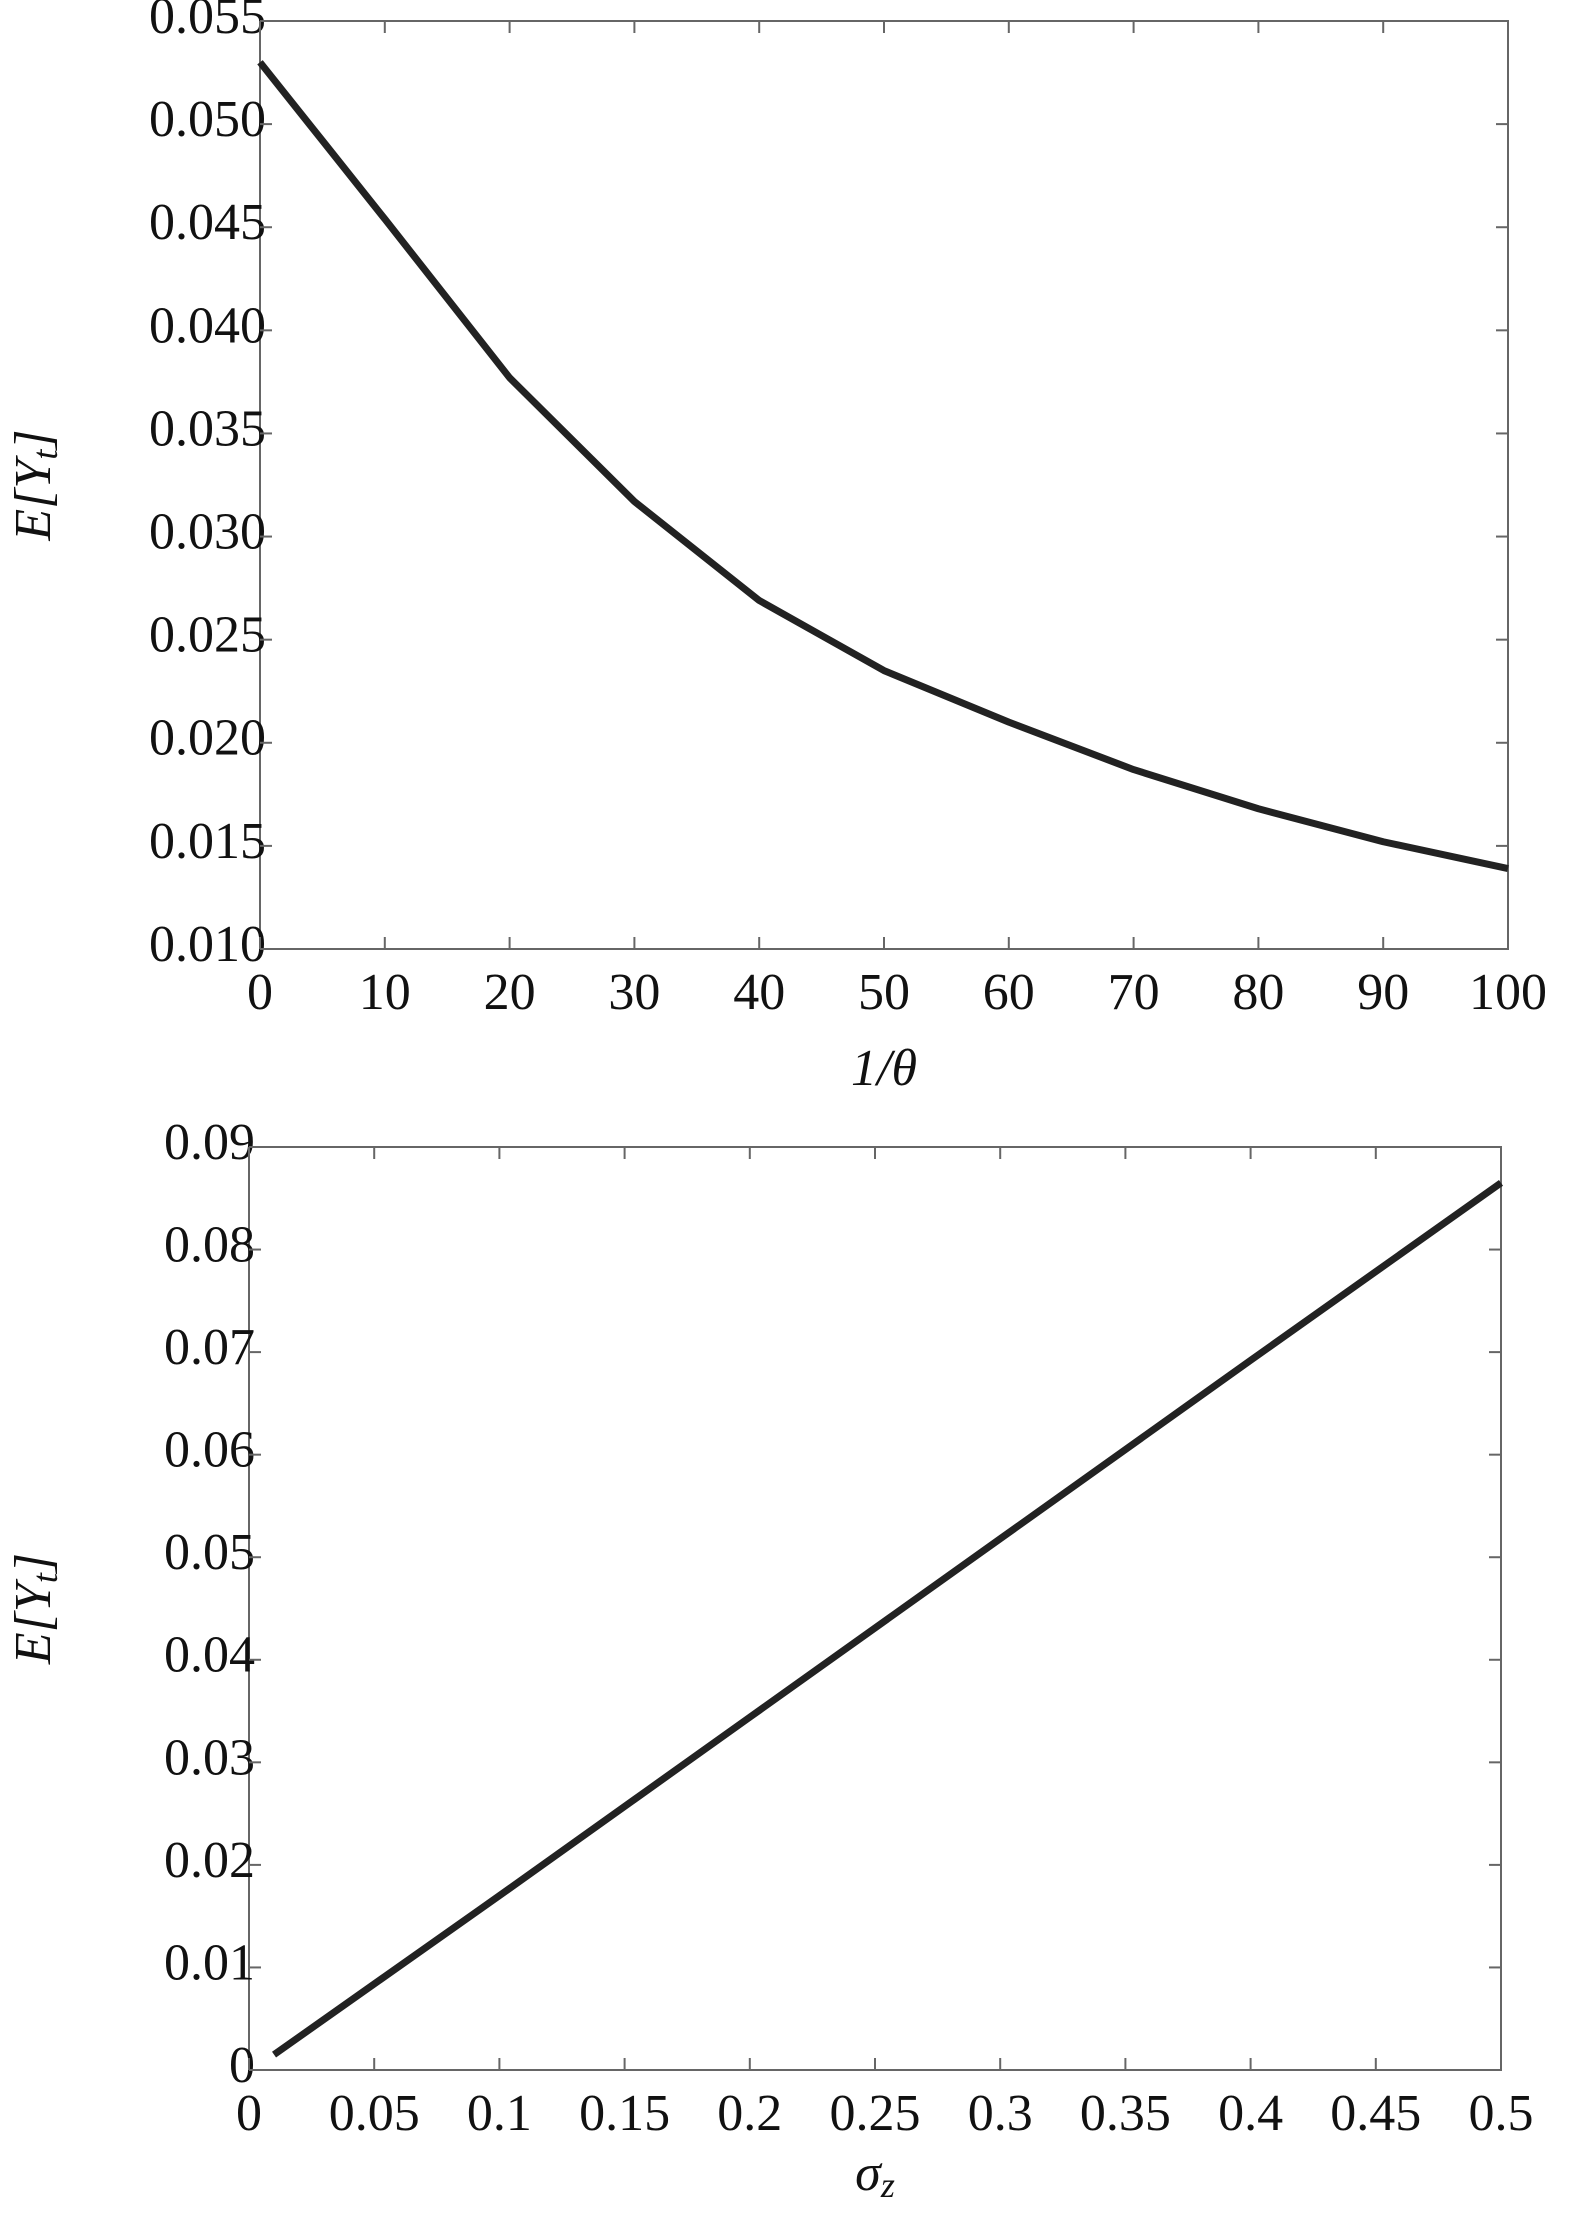  What do you see at coordinates (624, 2113) in the screenshot?
I see `x-tick-label: 0.15` at bounding box center [624, 2113].